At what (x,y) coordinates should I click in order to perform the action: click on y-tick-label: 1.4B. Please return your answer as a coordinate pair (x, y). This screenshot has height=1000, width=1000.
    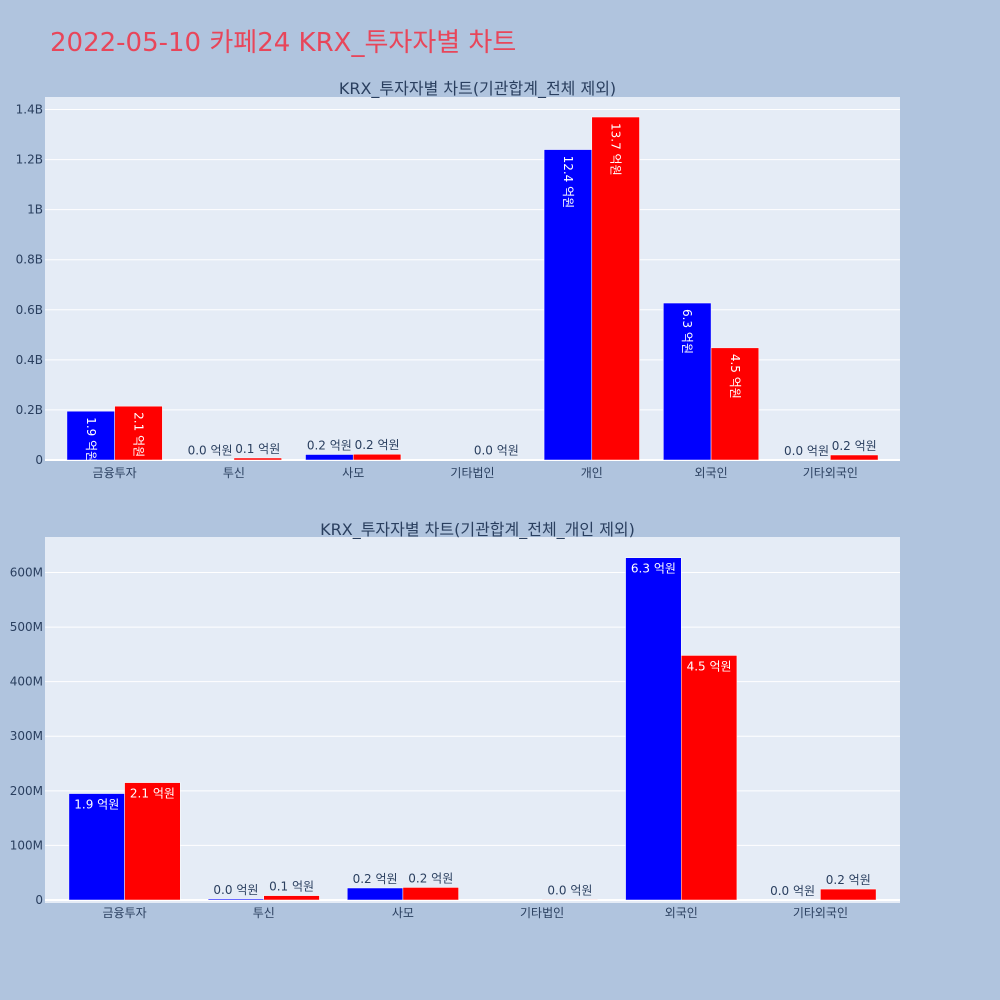
    Looking at the image, I should click on (29, 110).